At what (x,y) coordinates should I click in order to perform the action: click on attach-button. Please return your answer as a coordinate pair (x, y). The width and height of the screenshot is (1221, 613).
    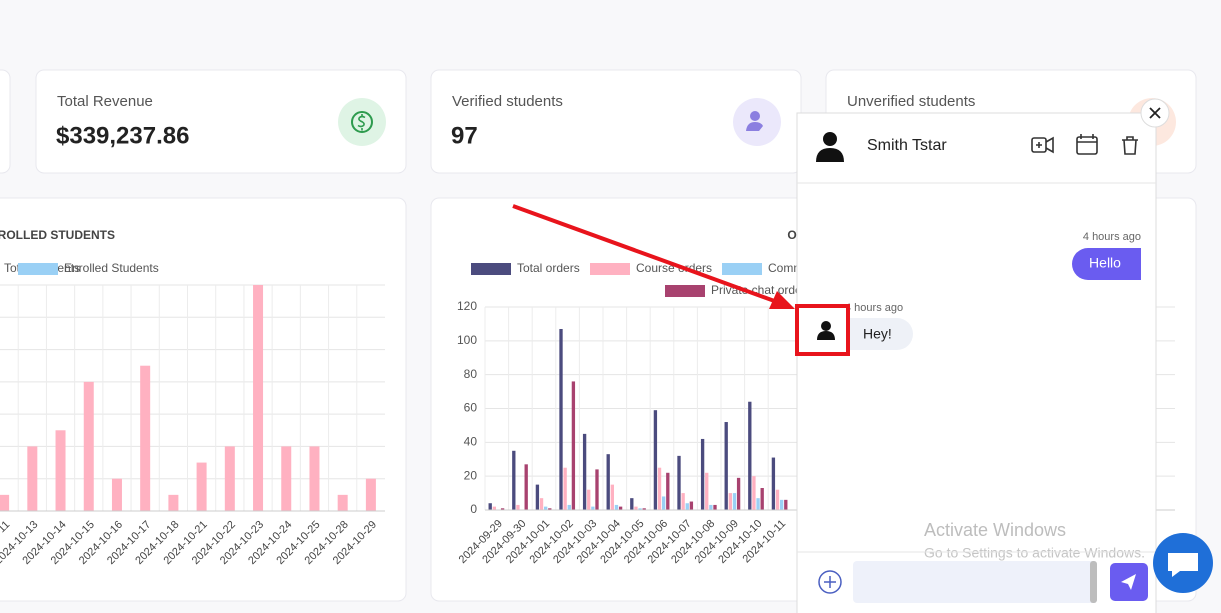
    Looking at the image, I should click on (830, 582).